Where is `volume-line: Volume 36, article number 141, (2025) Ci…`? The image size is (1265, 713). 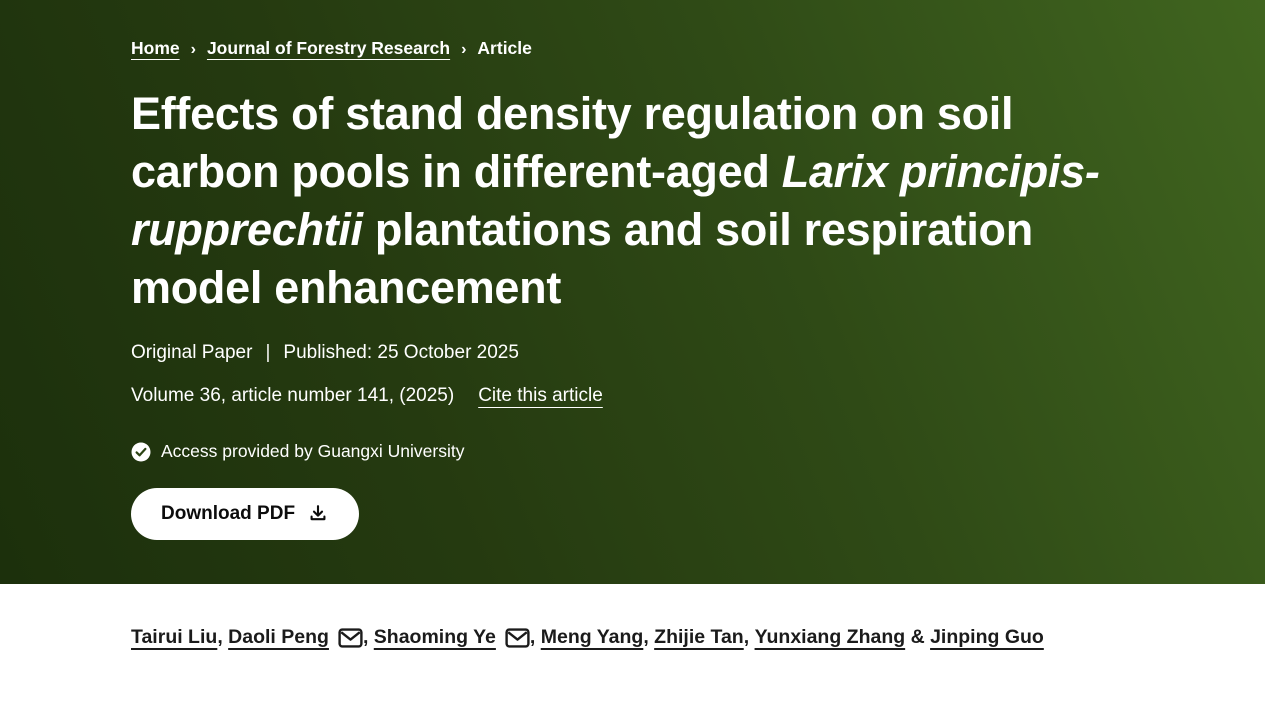
volume-line: Volume 36, article number 141, (2025) Ci… is located at coordinates (632, 396).